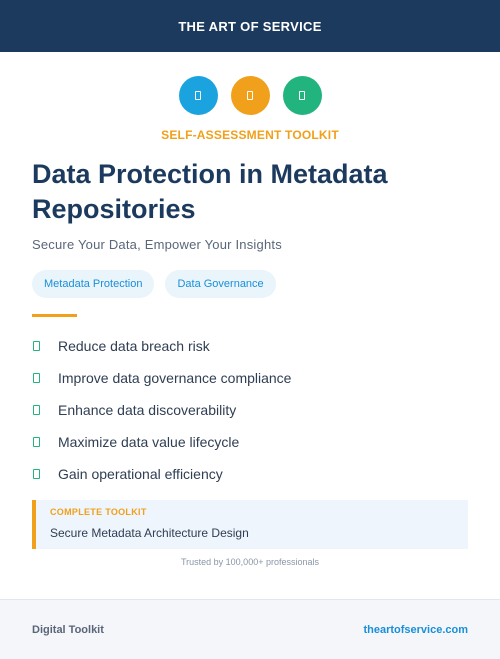  What do you see at coordinates (161, 378) in the screenshot?
I see `list-item: Improve data governance compliance` at bounding box center [161, 378].